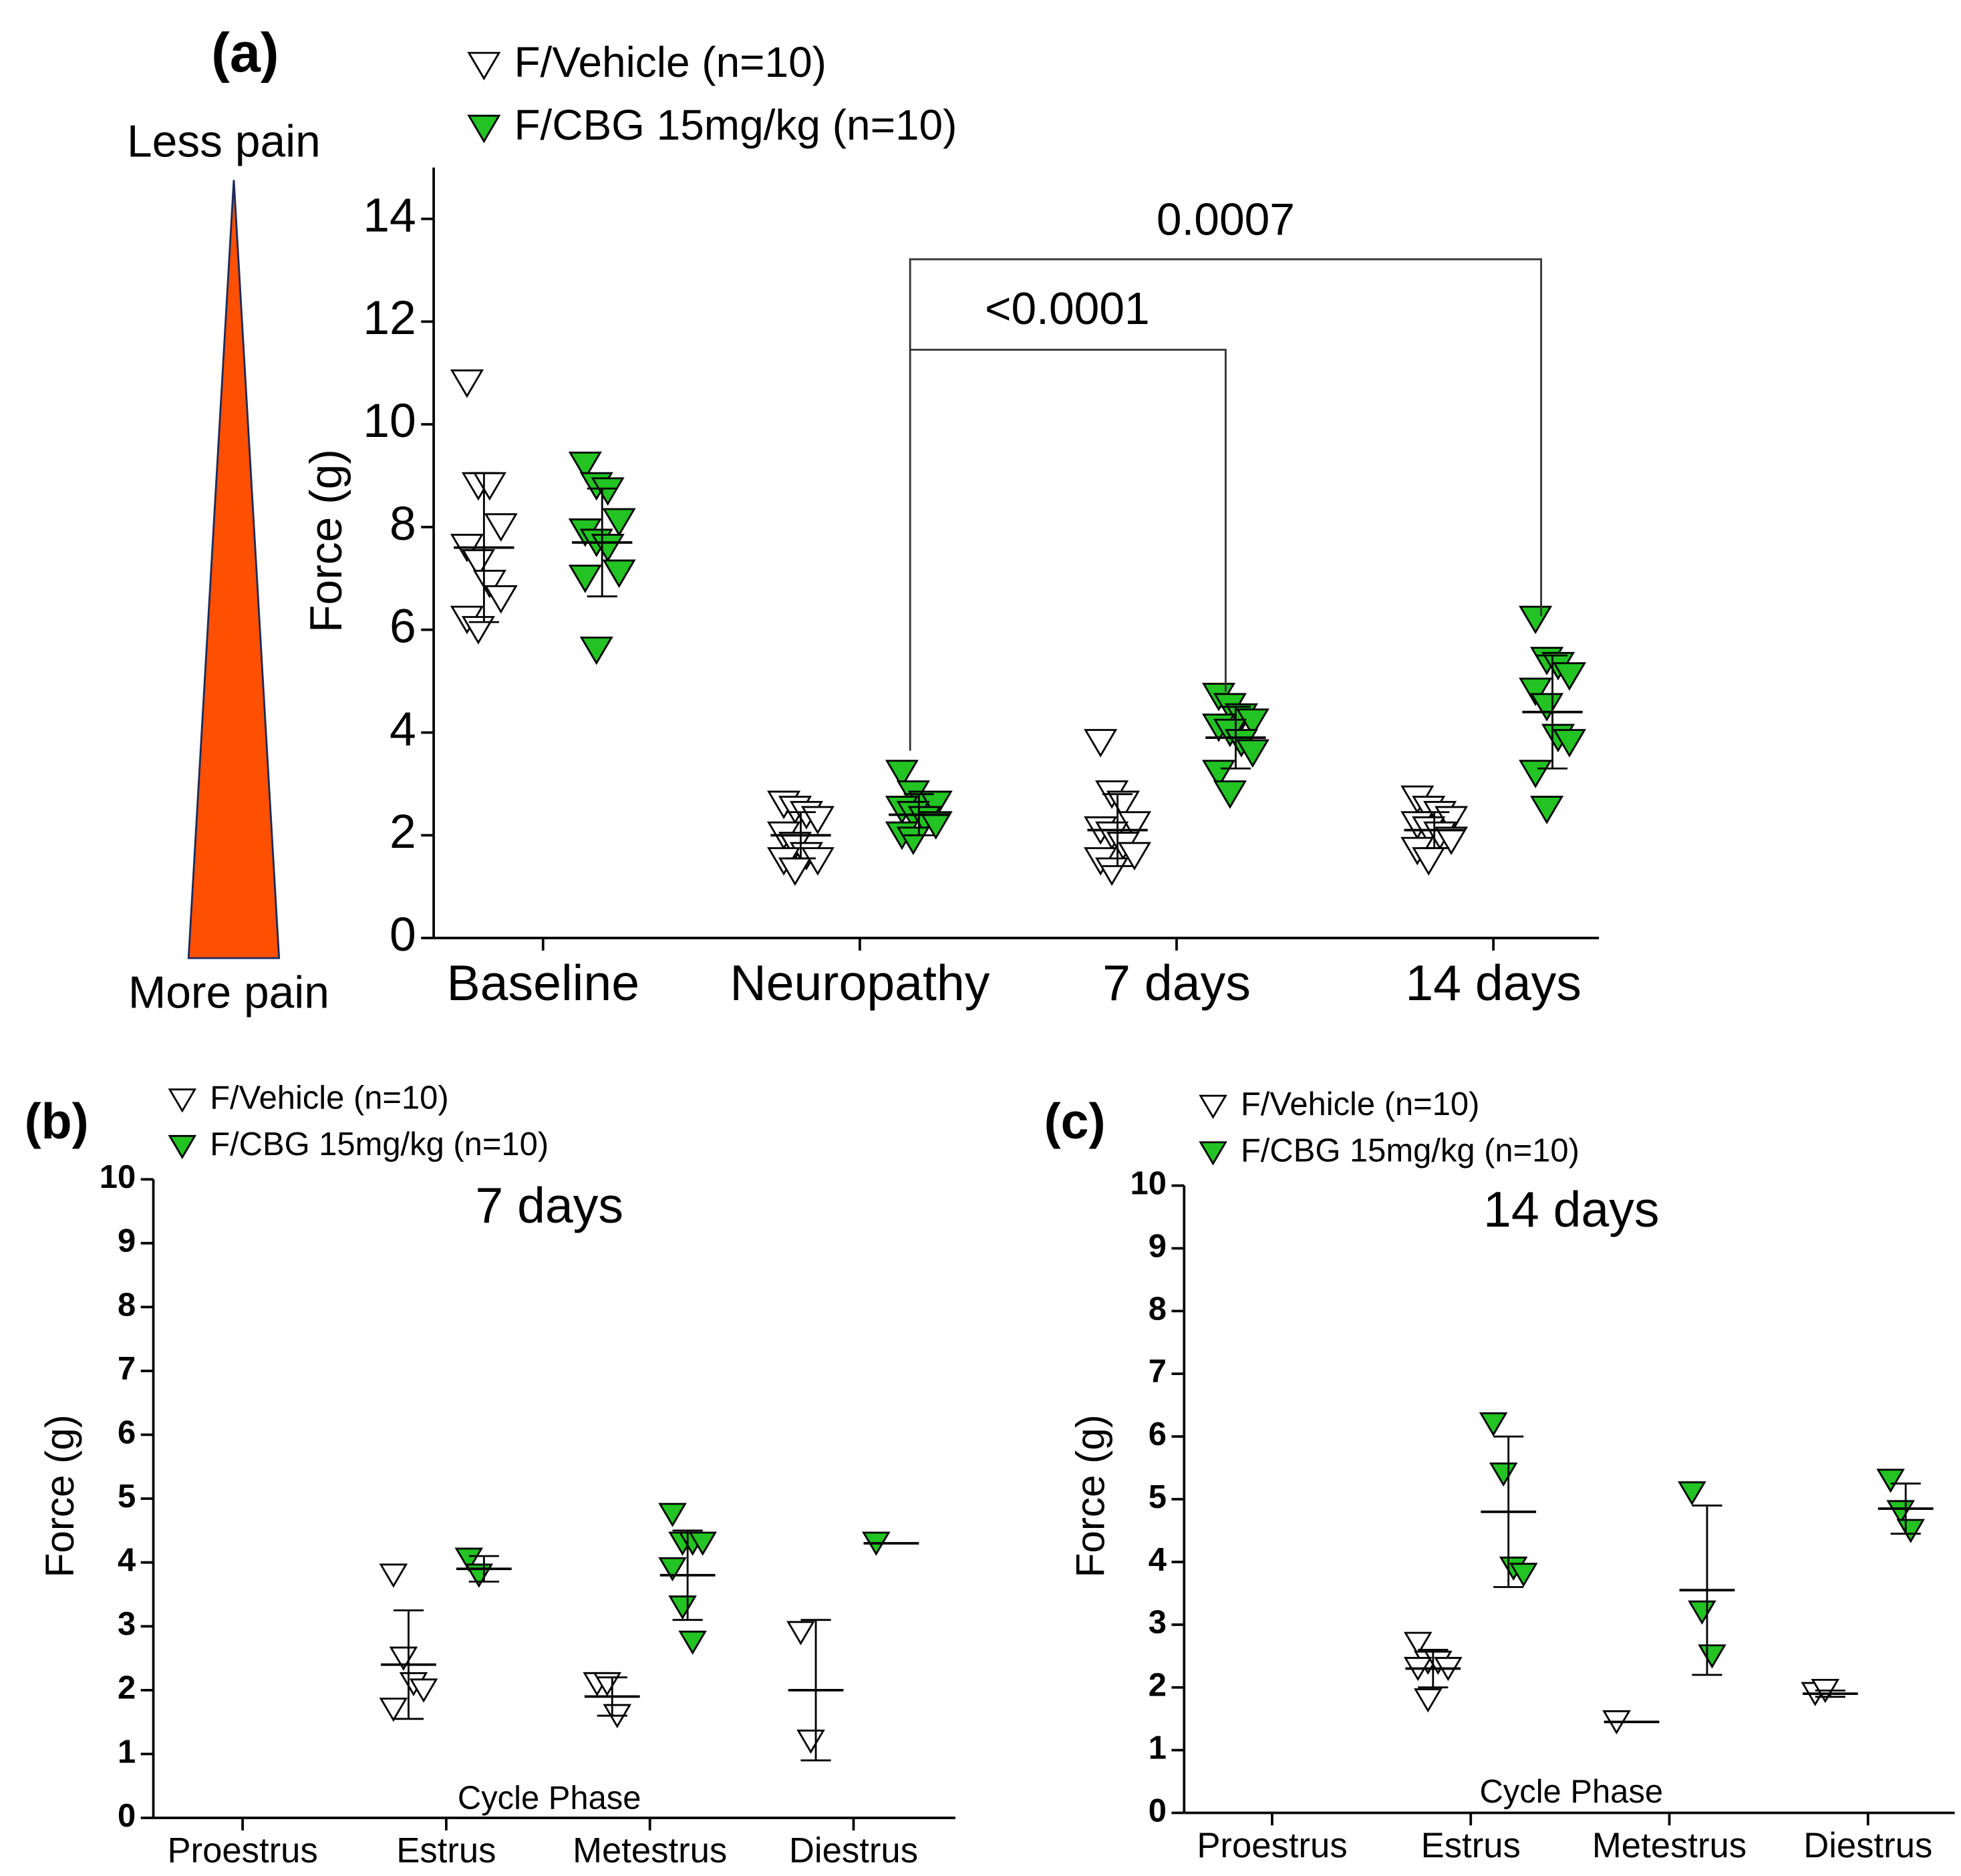 The width and height of the screenshot is (1961, 1876). I want to click on pain-scale-arrow, so click(234, 569).